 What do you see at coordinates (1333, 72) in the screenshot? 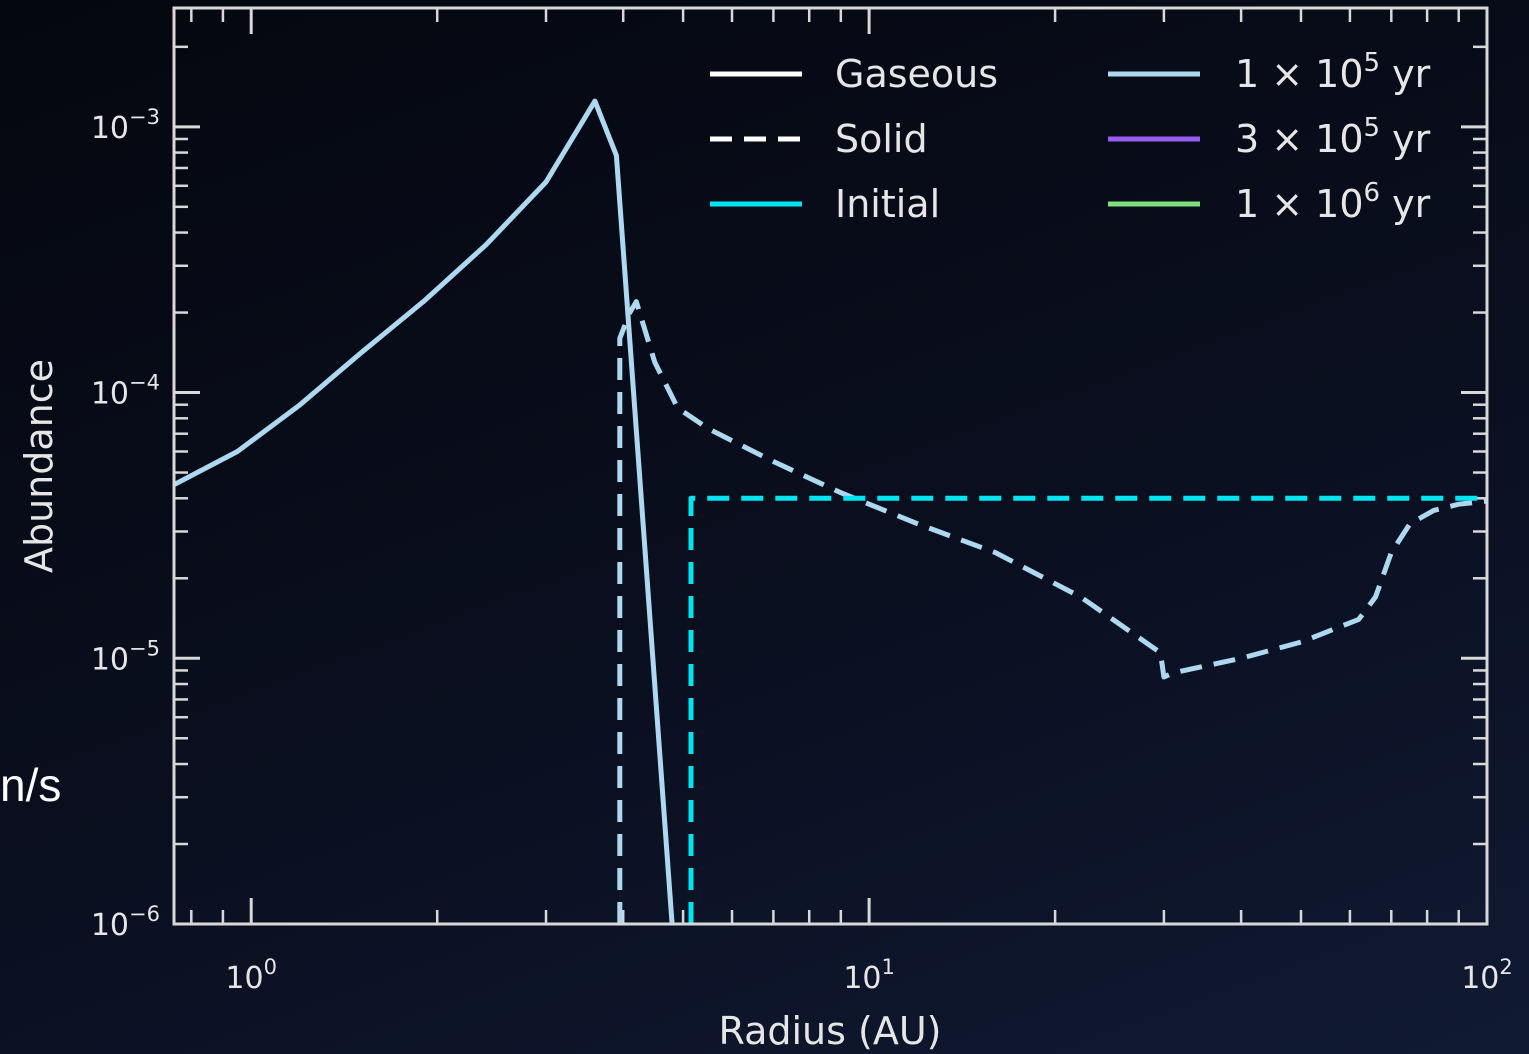
I see `legend-label-3: 1 × 105 yr` at bounding box center [1333, 72].